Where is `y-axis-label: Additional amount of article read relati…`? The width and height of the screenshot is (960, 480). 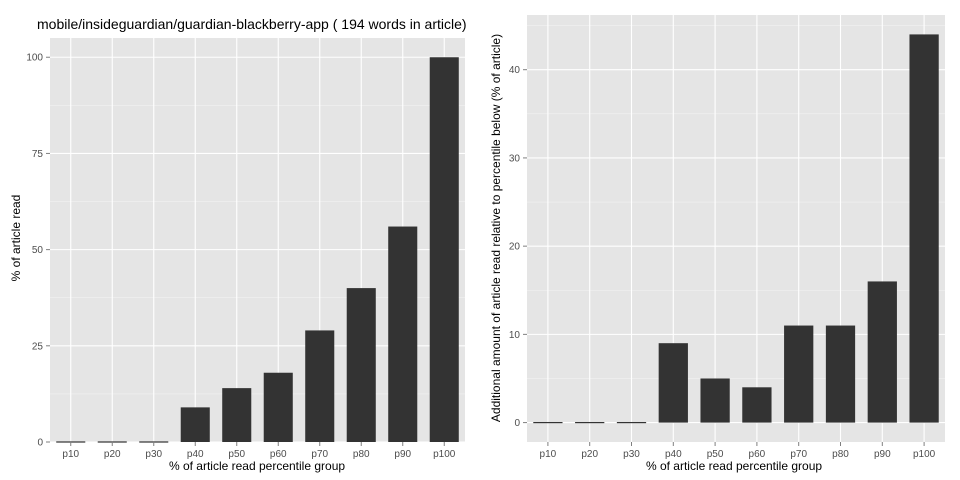 y-axis-label: Additional amount of article read relati… is located at coordinates (496, 228).